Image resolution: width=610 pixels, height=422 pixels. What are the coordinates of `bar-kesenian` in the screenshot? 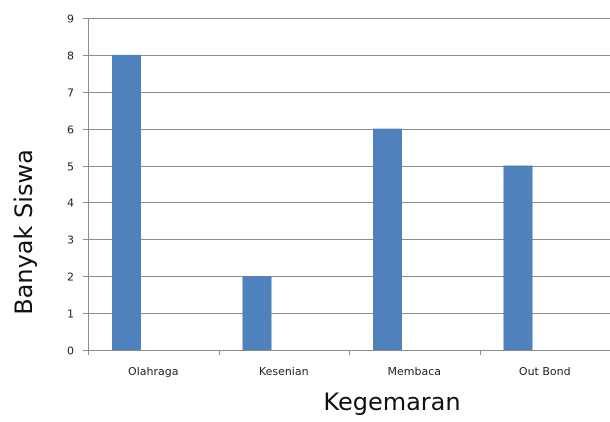 It's located at (257, 313).